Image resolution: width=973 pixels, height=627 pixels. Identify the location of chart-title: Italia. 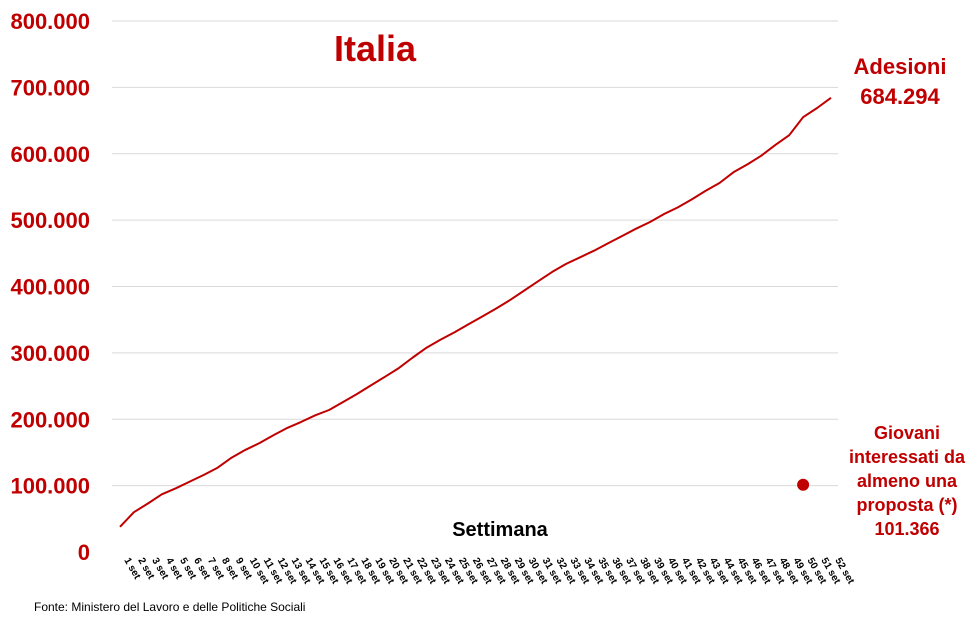
(375, 48).